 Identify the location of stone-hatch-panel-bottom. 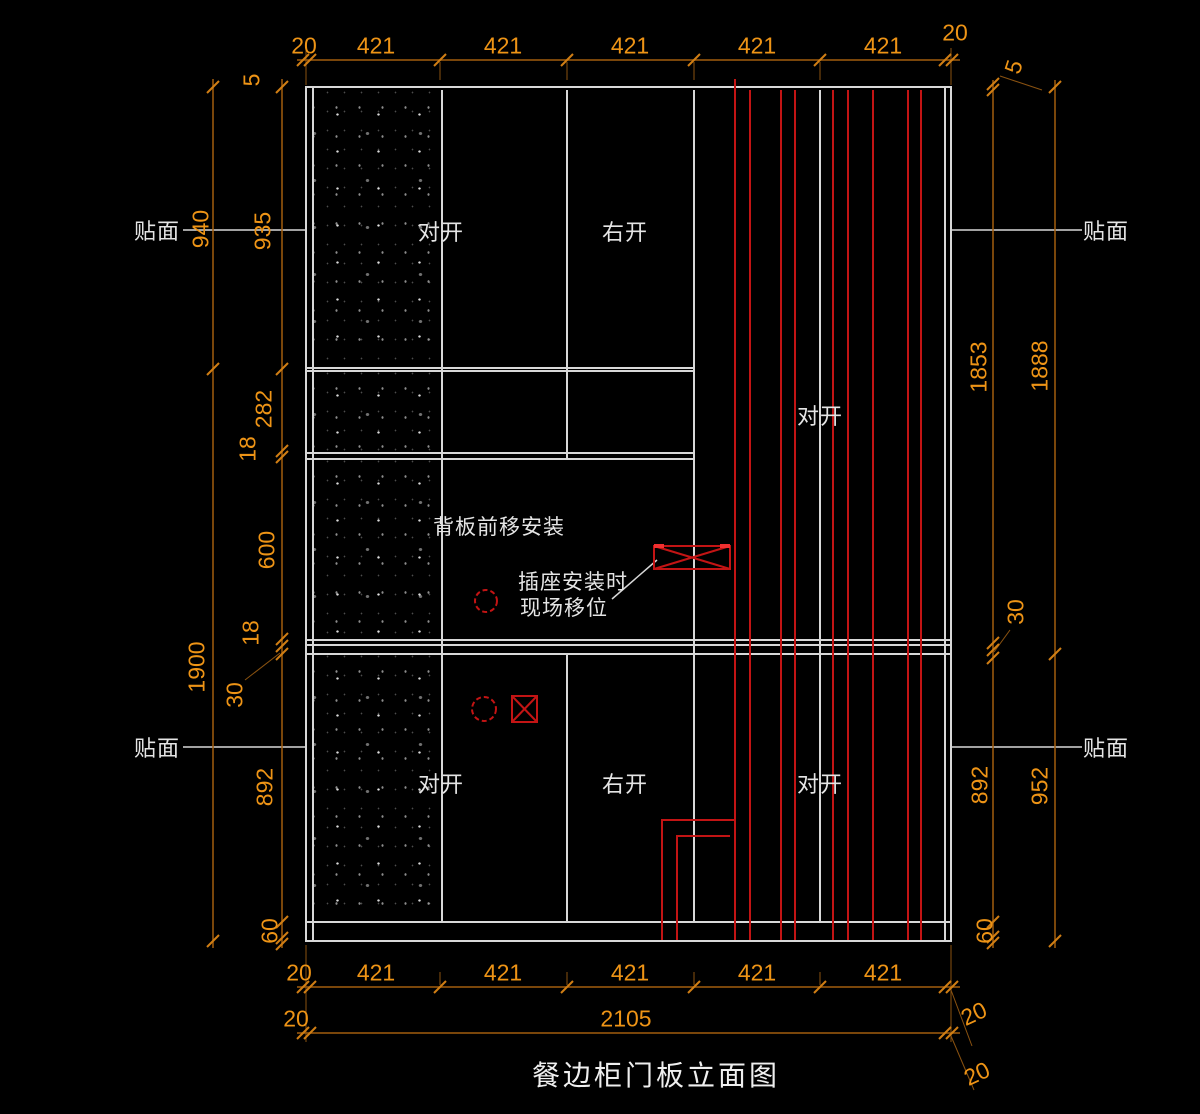
(377, 788).